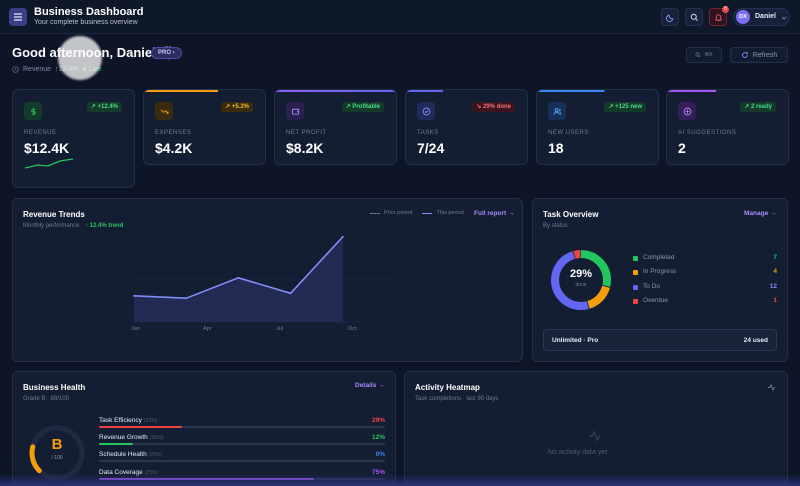 This screenshot has height=486, width=800. I want to click on metric-name: Revenue Growth, so click(123, 437).